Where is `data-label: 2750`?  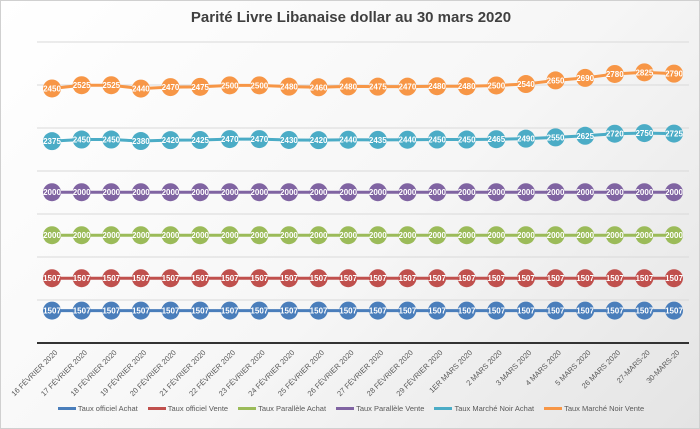
data-label: 2750 is located at coordinates (644, 133).